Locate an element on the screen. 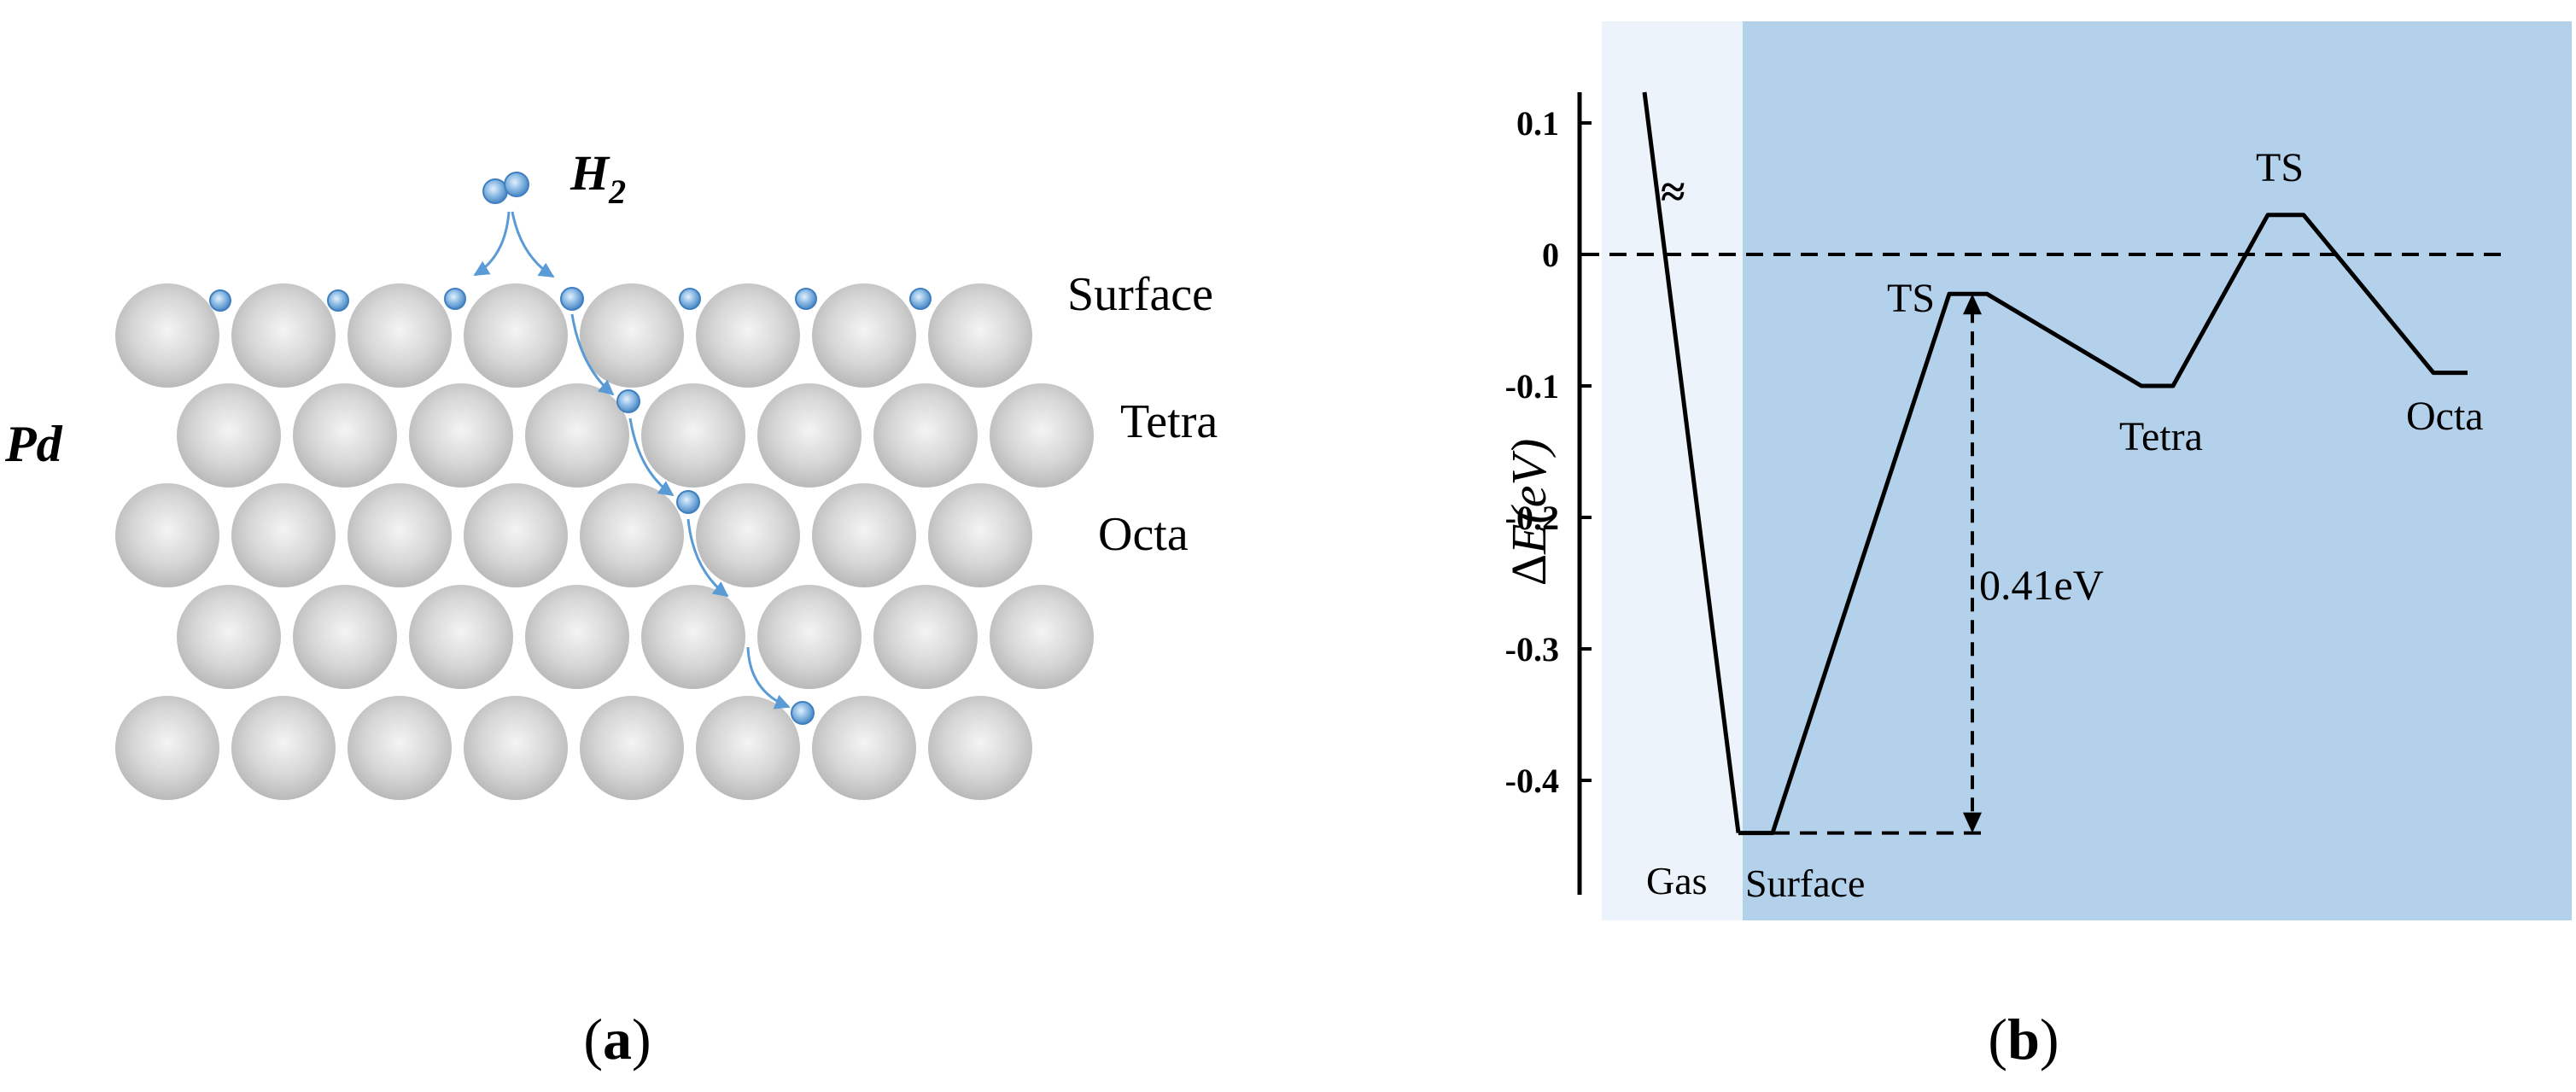  region-label-gas: Gas is located at coordinates (1677, 880).